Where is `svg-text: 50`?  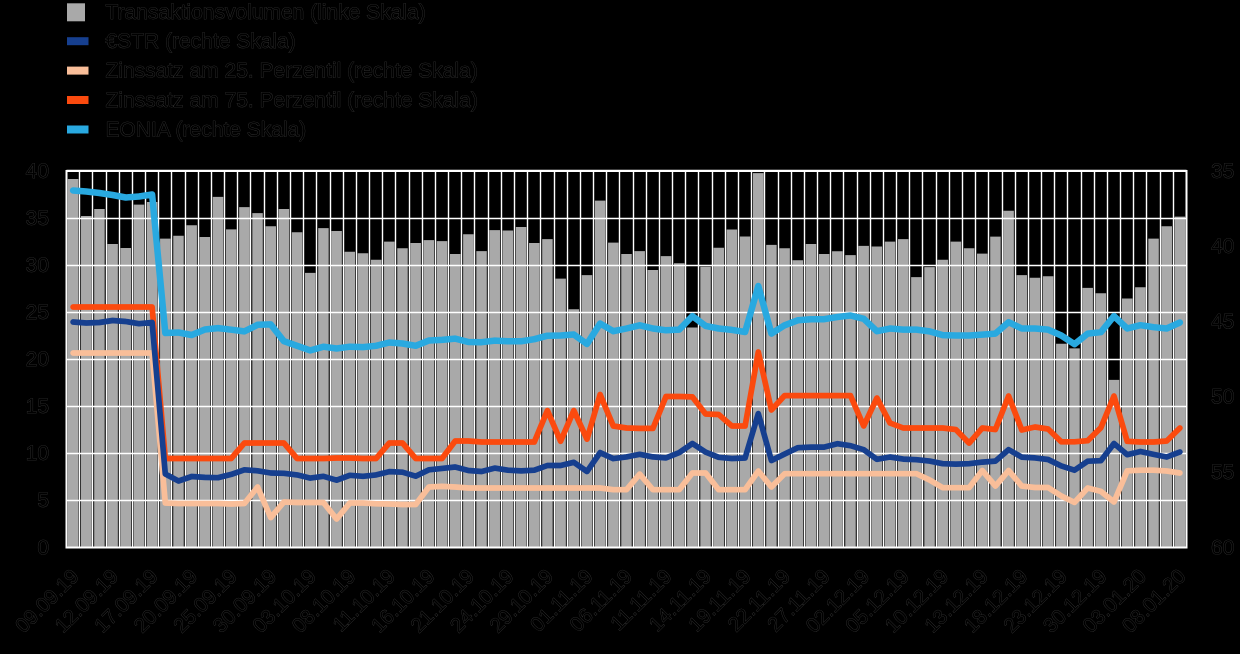
svg-text: 50 is located at coordinates (1222, 397).